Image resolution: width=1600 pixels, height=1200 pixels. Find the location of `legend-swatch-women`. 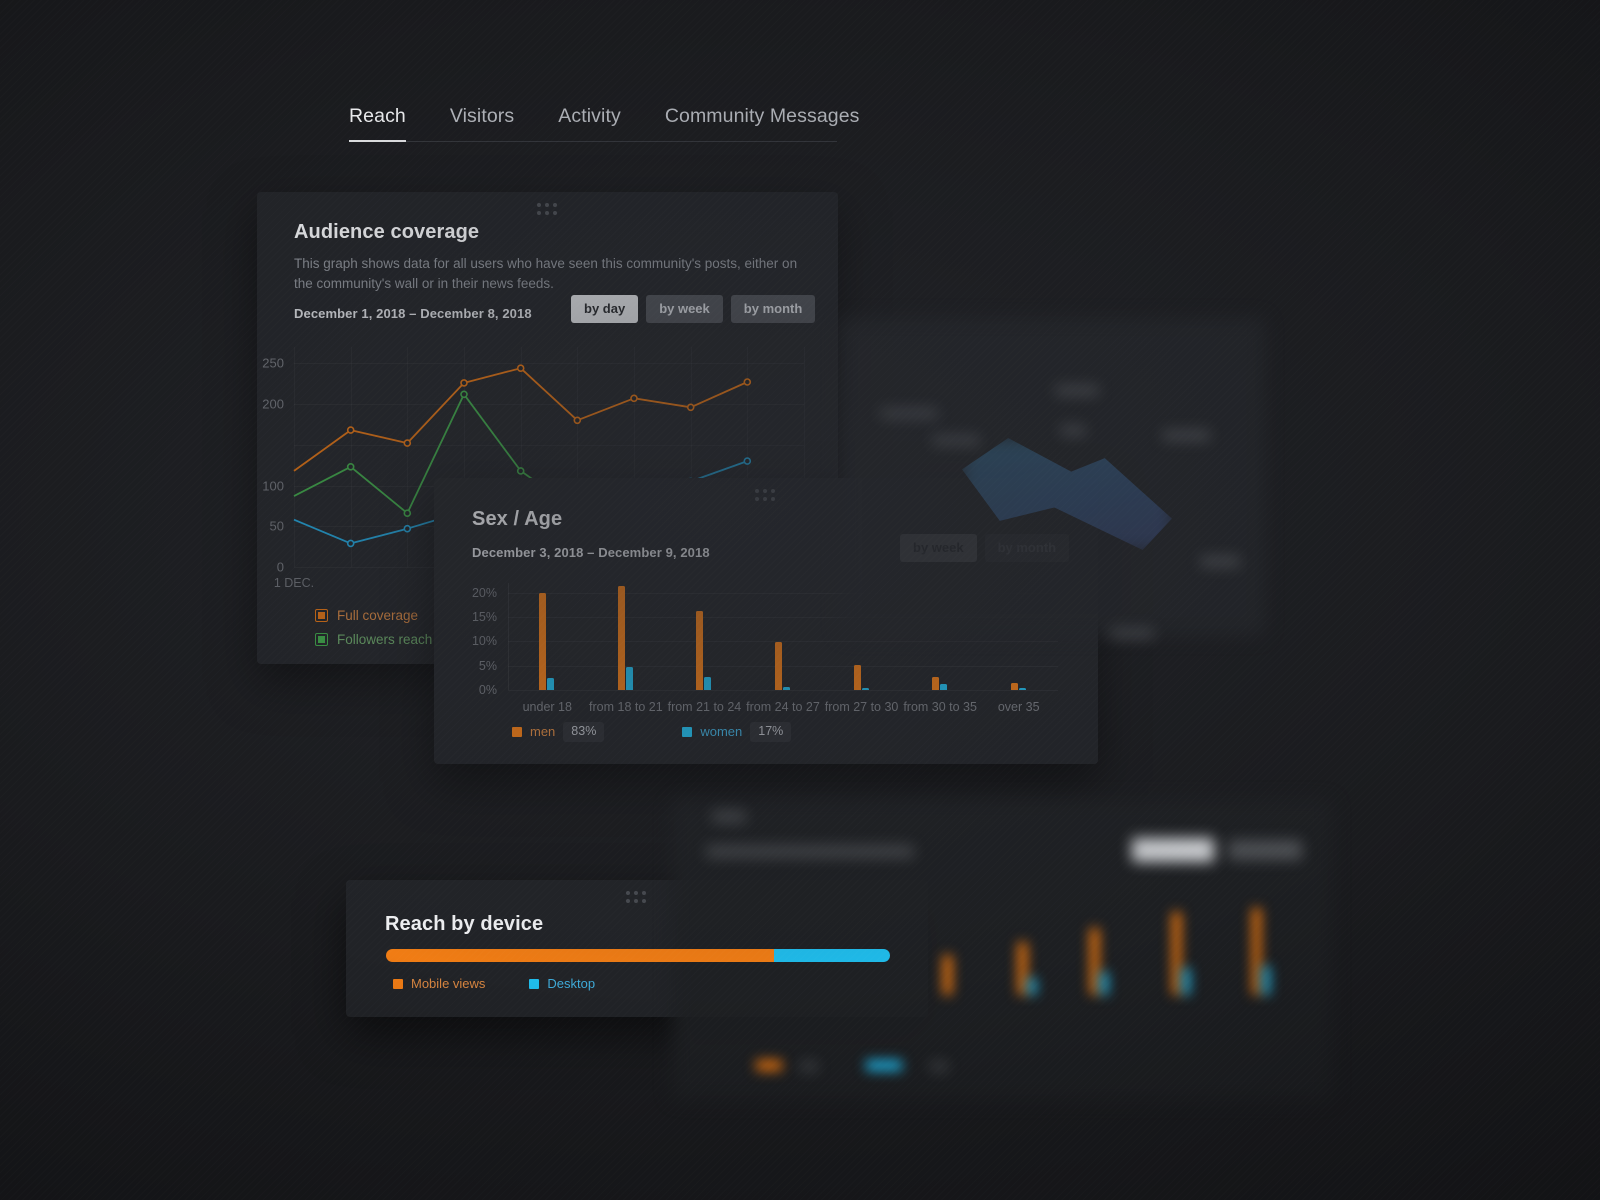

legend-swatch-women is located at coordinates (687, 731).